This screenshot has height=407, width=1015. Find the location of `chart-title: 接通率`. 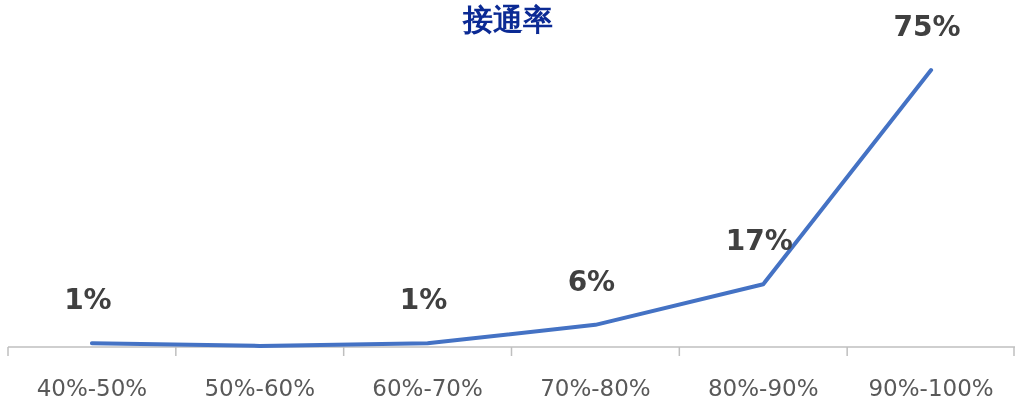

chart-title: 接通率 is located at coordinates (507, 19).